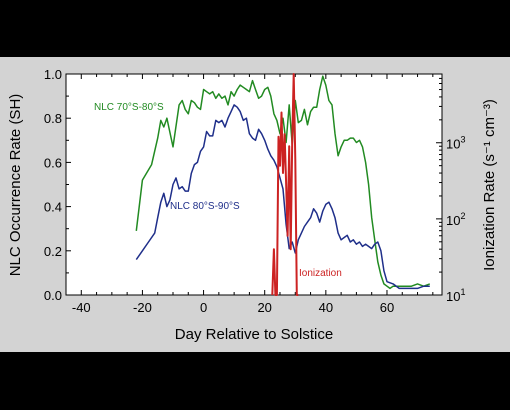  I want to click on y2-tick-label: 10¹, so click(455, 295).